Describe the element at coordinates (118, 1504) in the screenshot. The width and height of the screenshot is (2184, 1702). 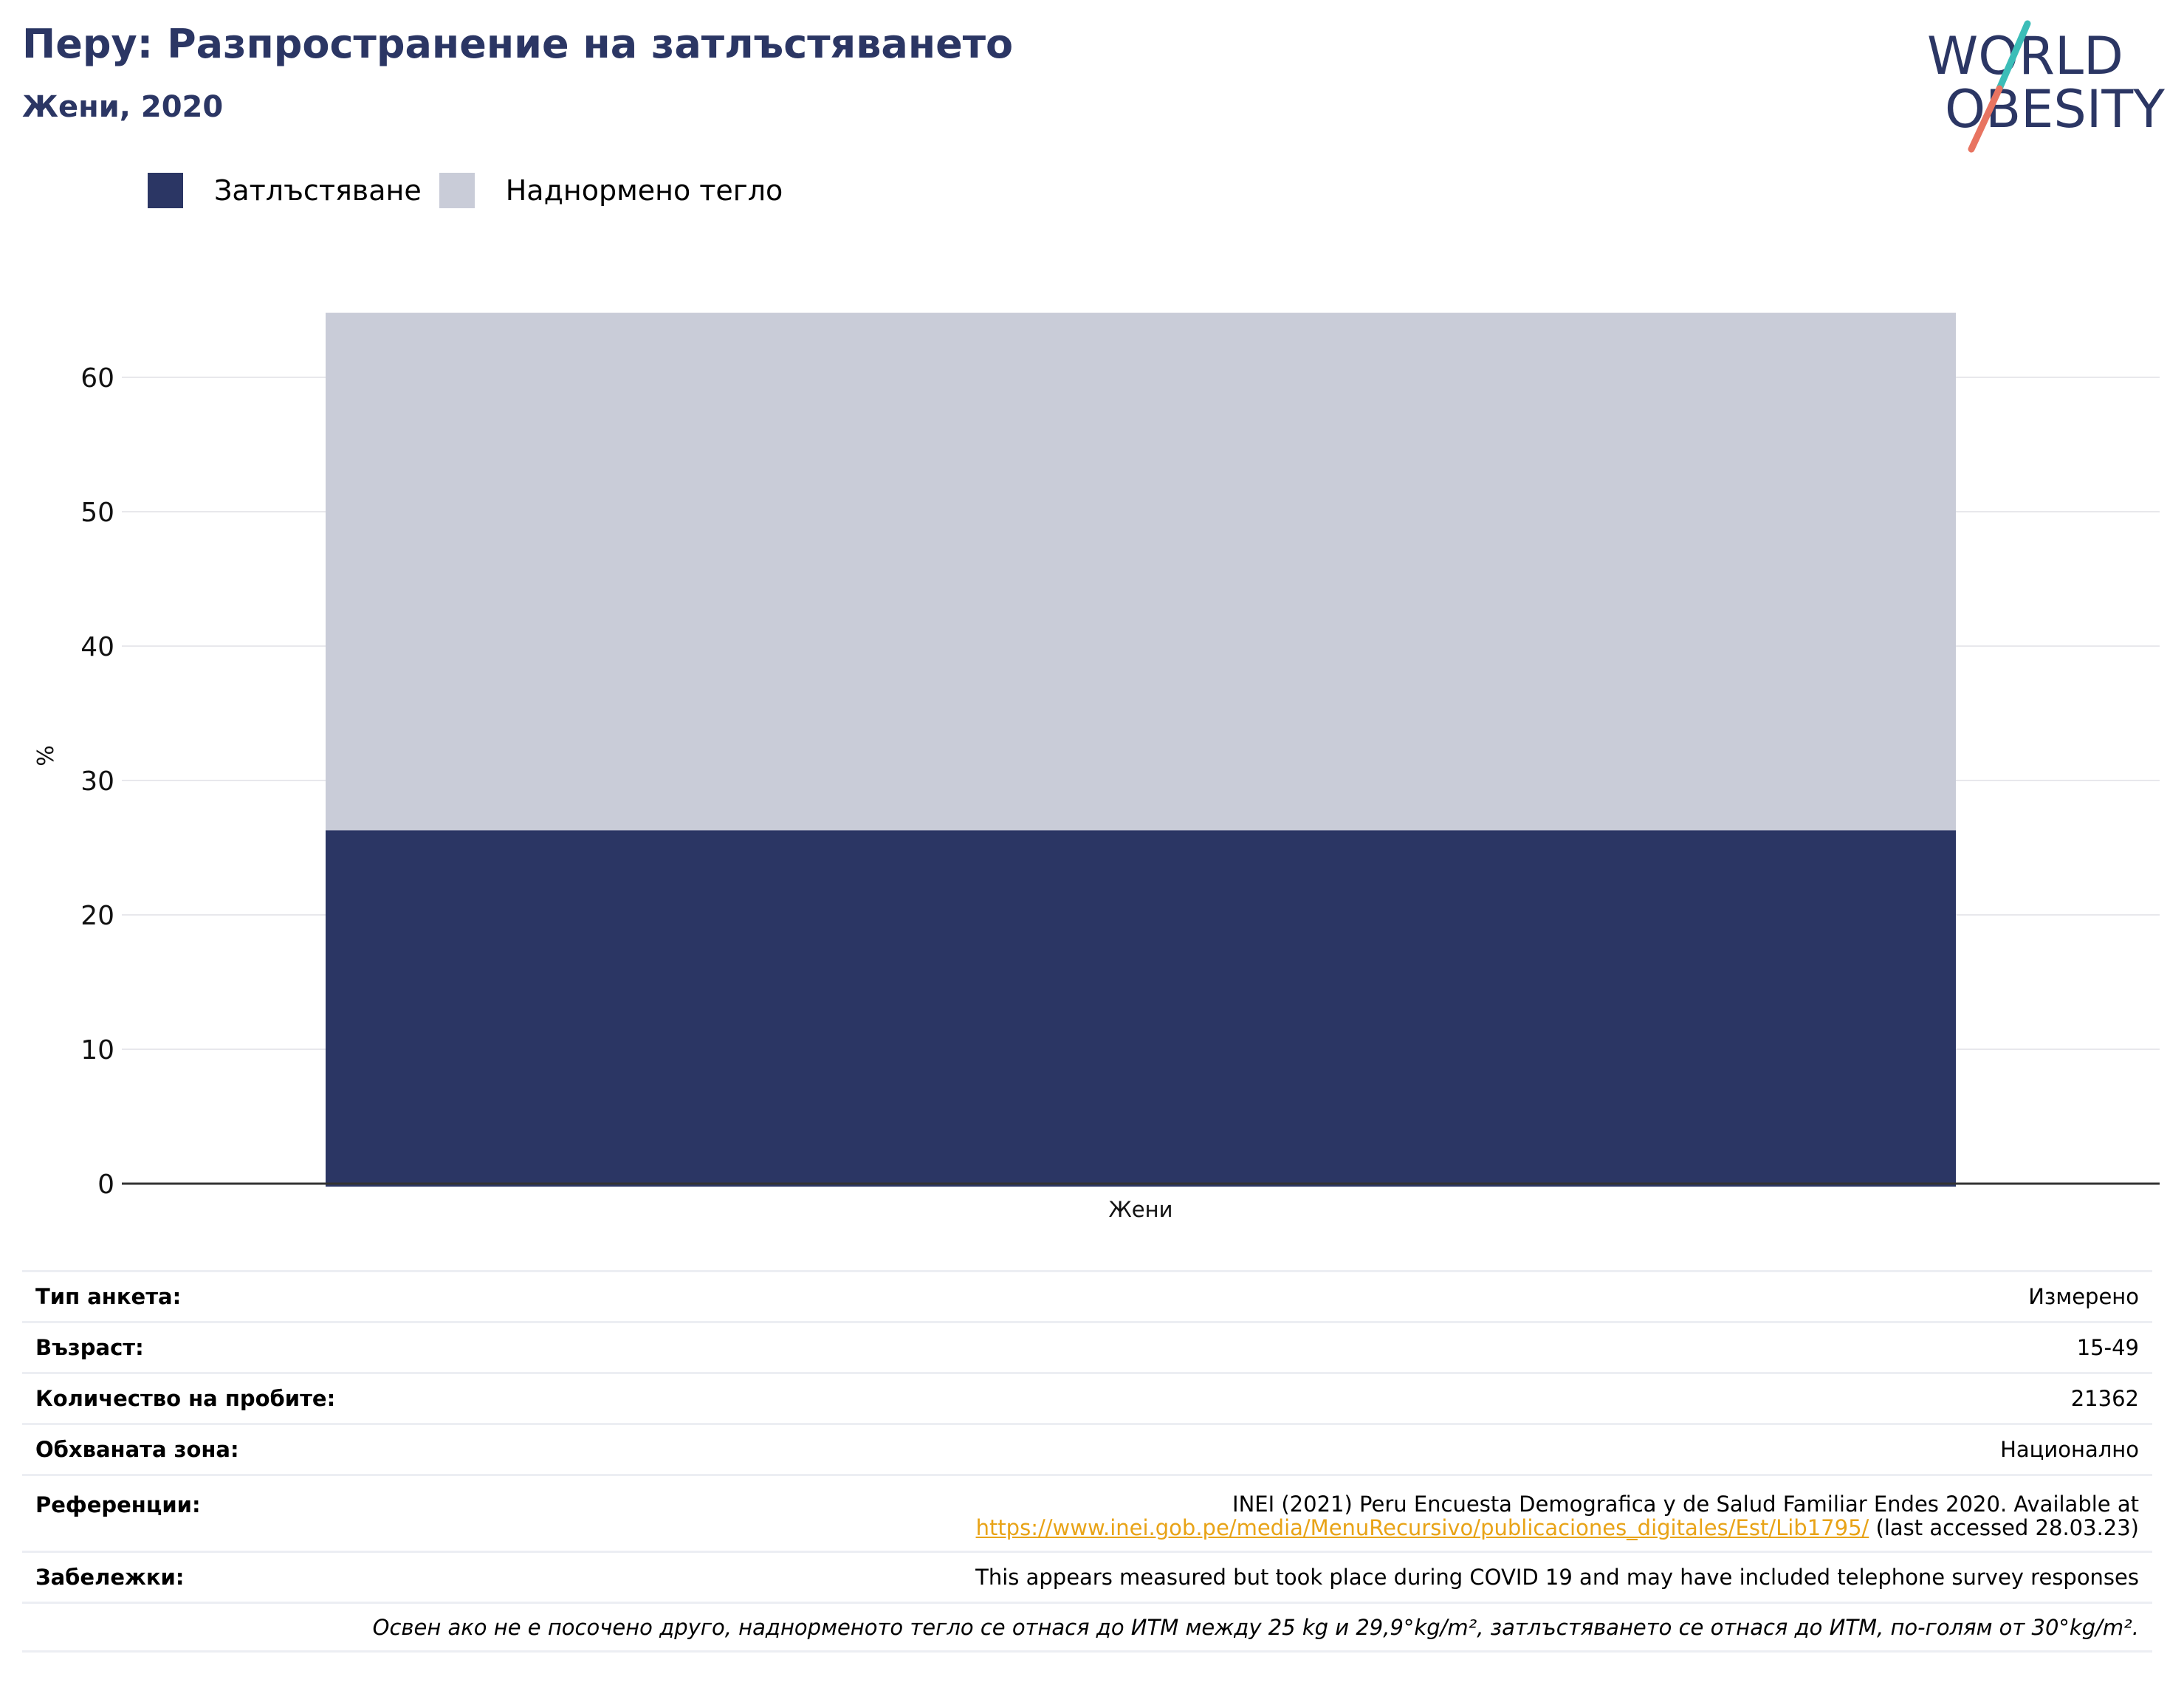
I see `info-key-references: Референции:` at that location.